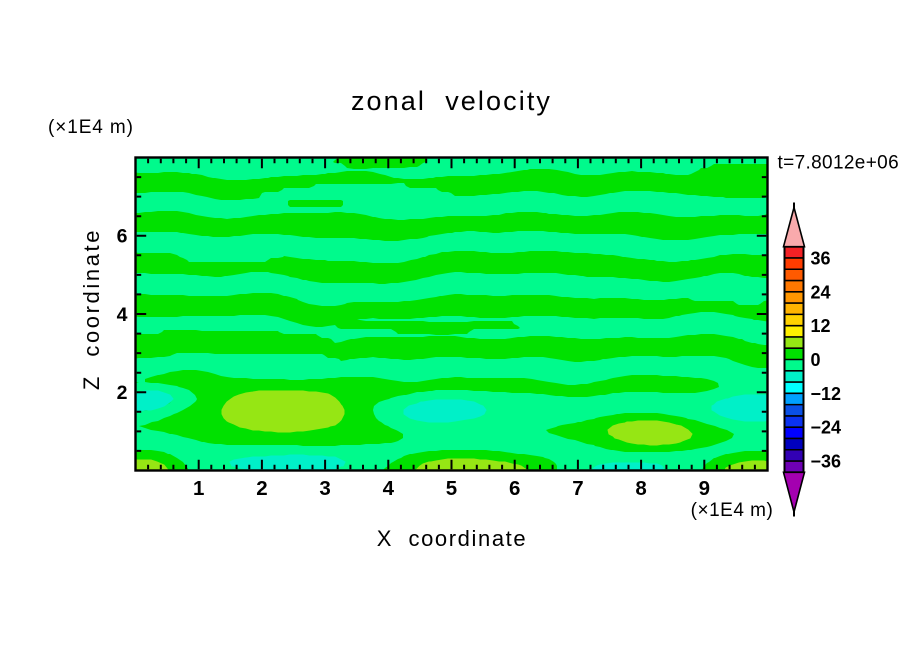 The height and width of the screenshot is (659, 904). Describe the element at coordinates (838, 163) in the screenshot. I see `svg-text: t=7.8012e+06` at that location.